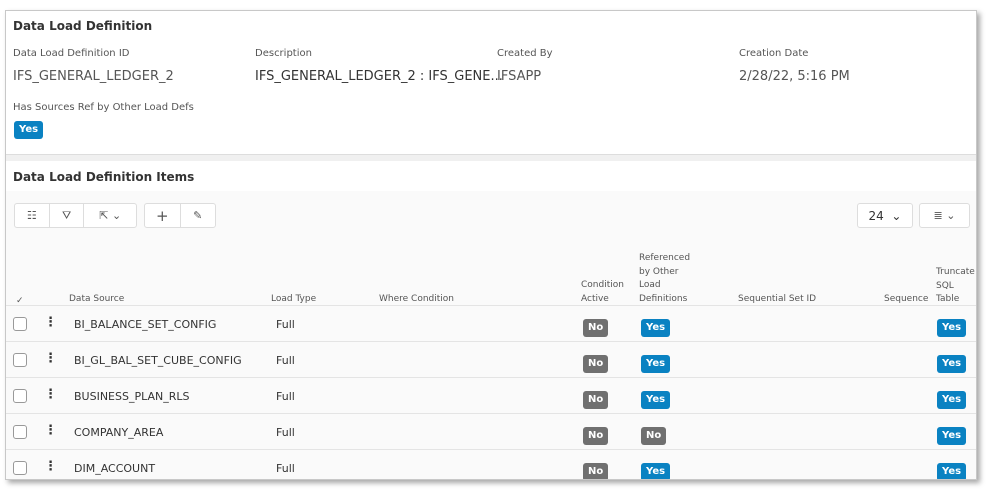  I want to click on col-text: Load, so click(650, 285).